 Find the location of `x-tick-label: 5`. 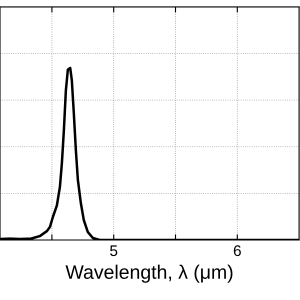

x-tick-label: 5 is located at coordinates (114, 250).